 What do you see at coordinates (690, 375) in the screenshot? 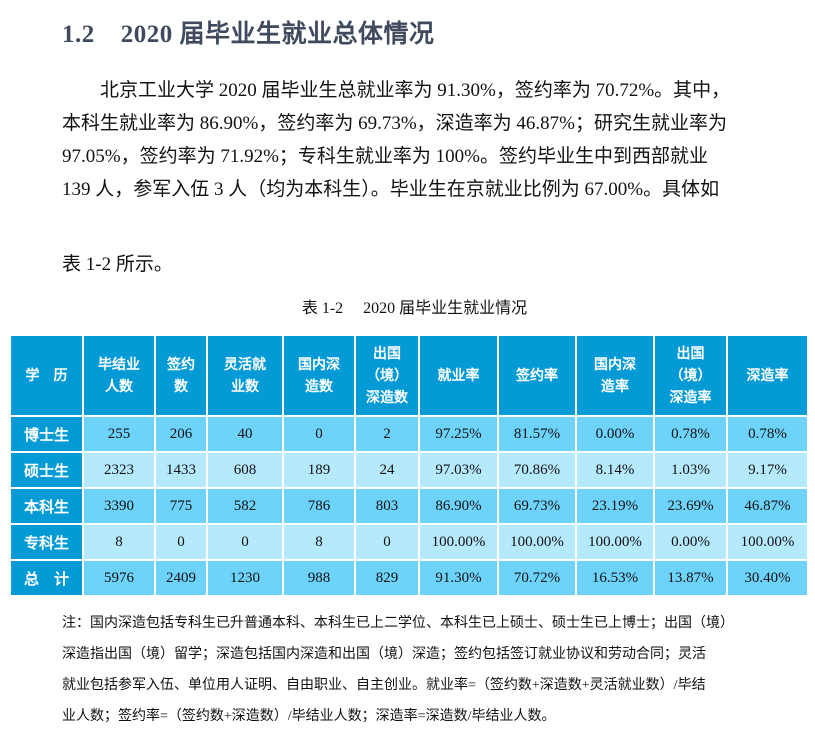
I see `header-abroad-study-rate: 出国 （境） 深造率` at bounding box center [690, 375].